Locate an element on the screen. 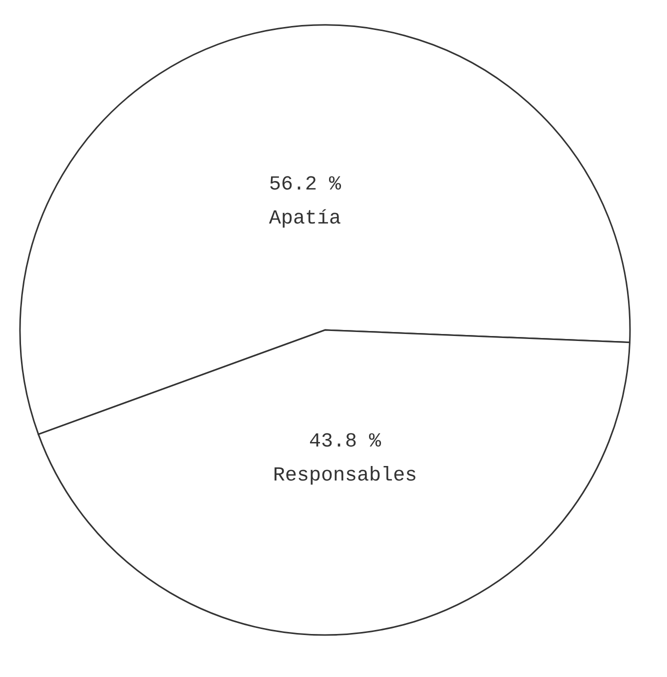 The image size is (667, 677). data-label: 56.2 % is located at coordinates (305, 185).